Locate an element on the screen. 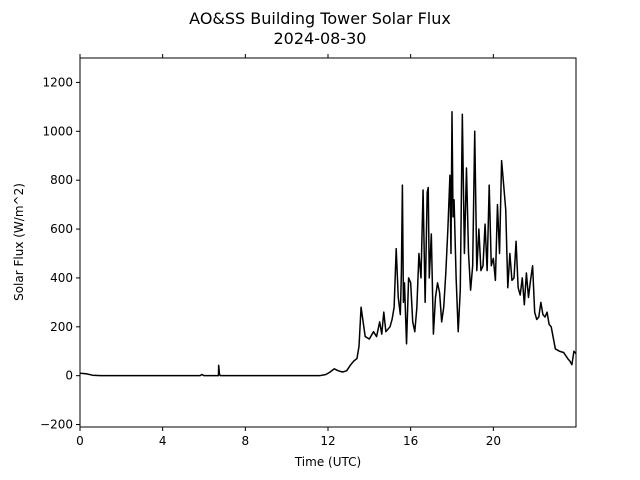 This screenshot has width=640, height=480. chart-subtitle: 2024-08-30 is located at coordinates (320, 38).